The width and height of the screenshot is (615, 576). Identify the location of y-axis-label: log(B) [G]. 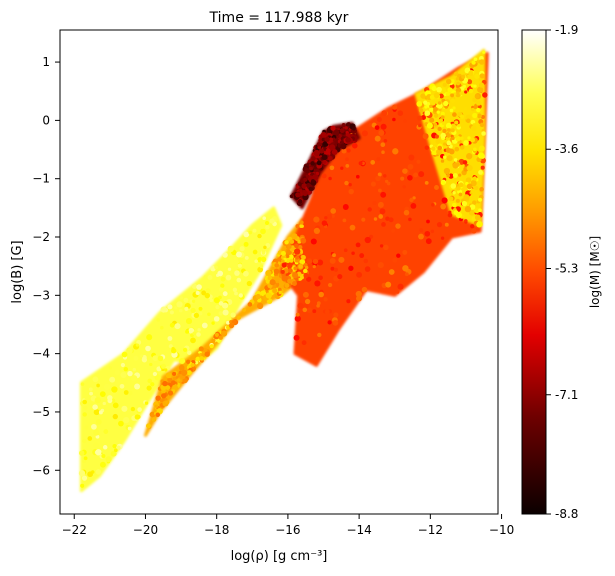
(17, 271).